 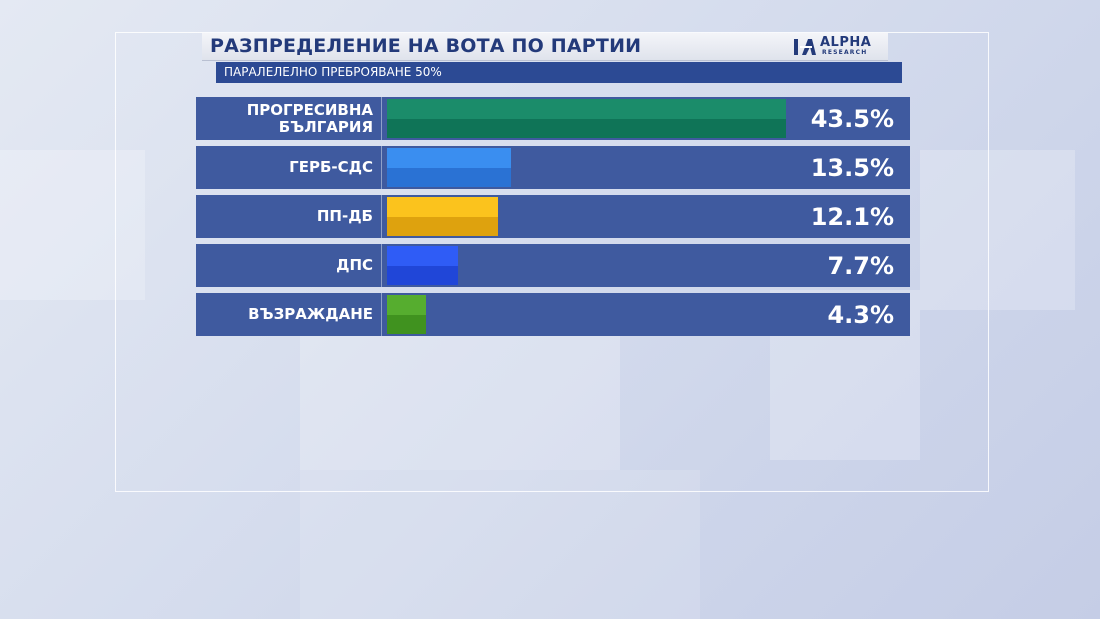 I want to click on data-label: 13.5%, so click(x=852, y=167).